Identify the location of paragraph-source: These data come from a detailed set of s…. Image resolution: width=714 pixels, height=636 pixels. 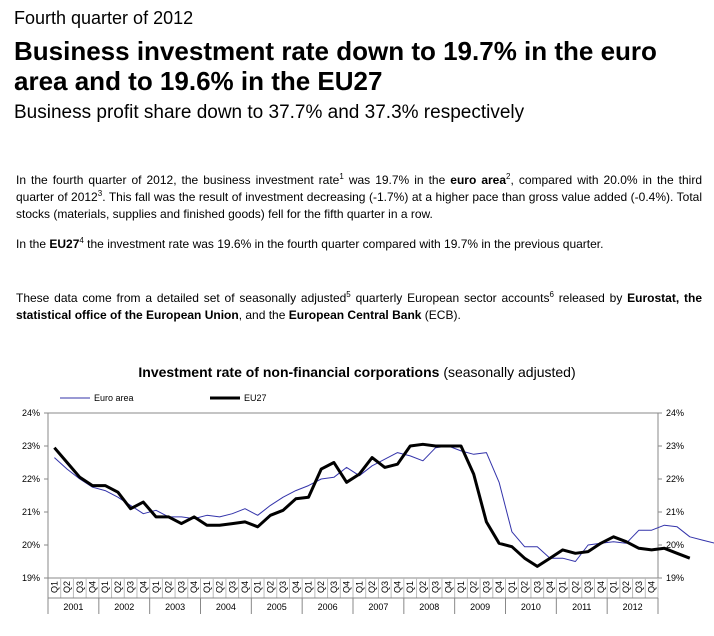
(359, 307).